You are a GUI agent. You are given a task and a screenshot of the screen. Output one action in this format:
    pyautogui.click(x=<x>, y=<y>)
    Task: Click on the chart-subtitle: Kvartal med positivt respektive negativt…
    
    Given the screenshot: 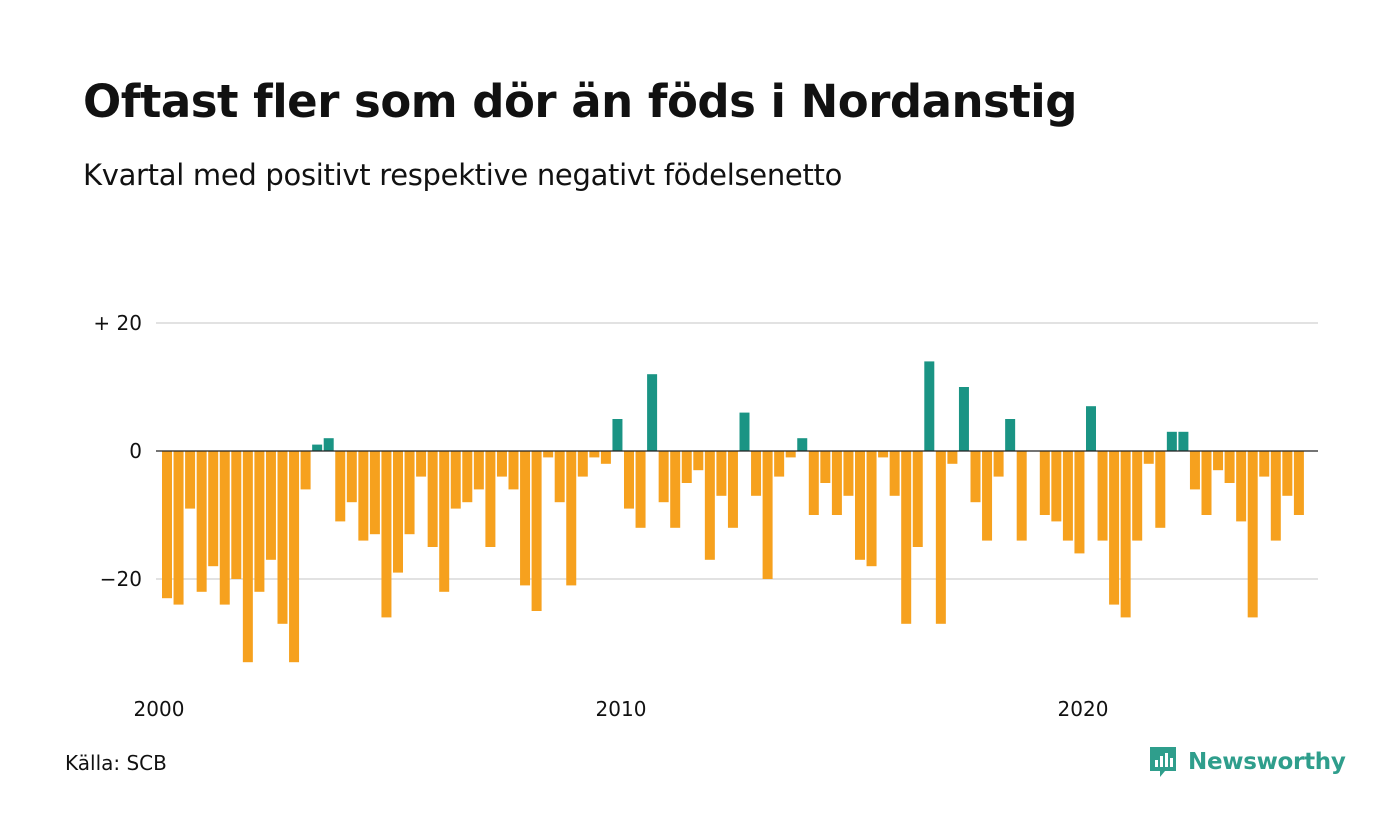 What is the action you would take?
    pyautogui.click(x=463, y=175)
    